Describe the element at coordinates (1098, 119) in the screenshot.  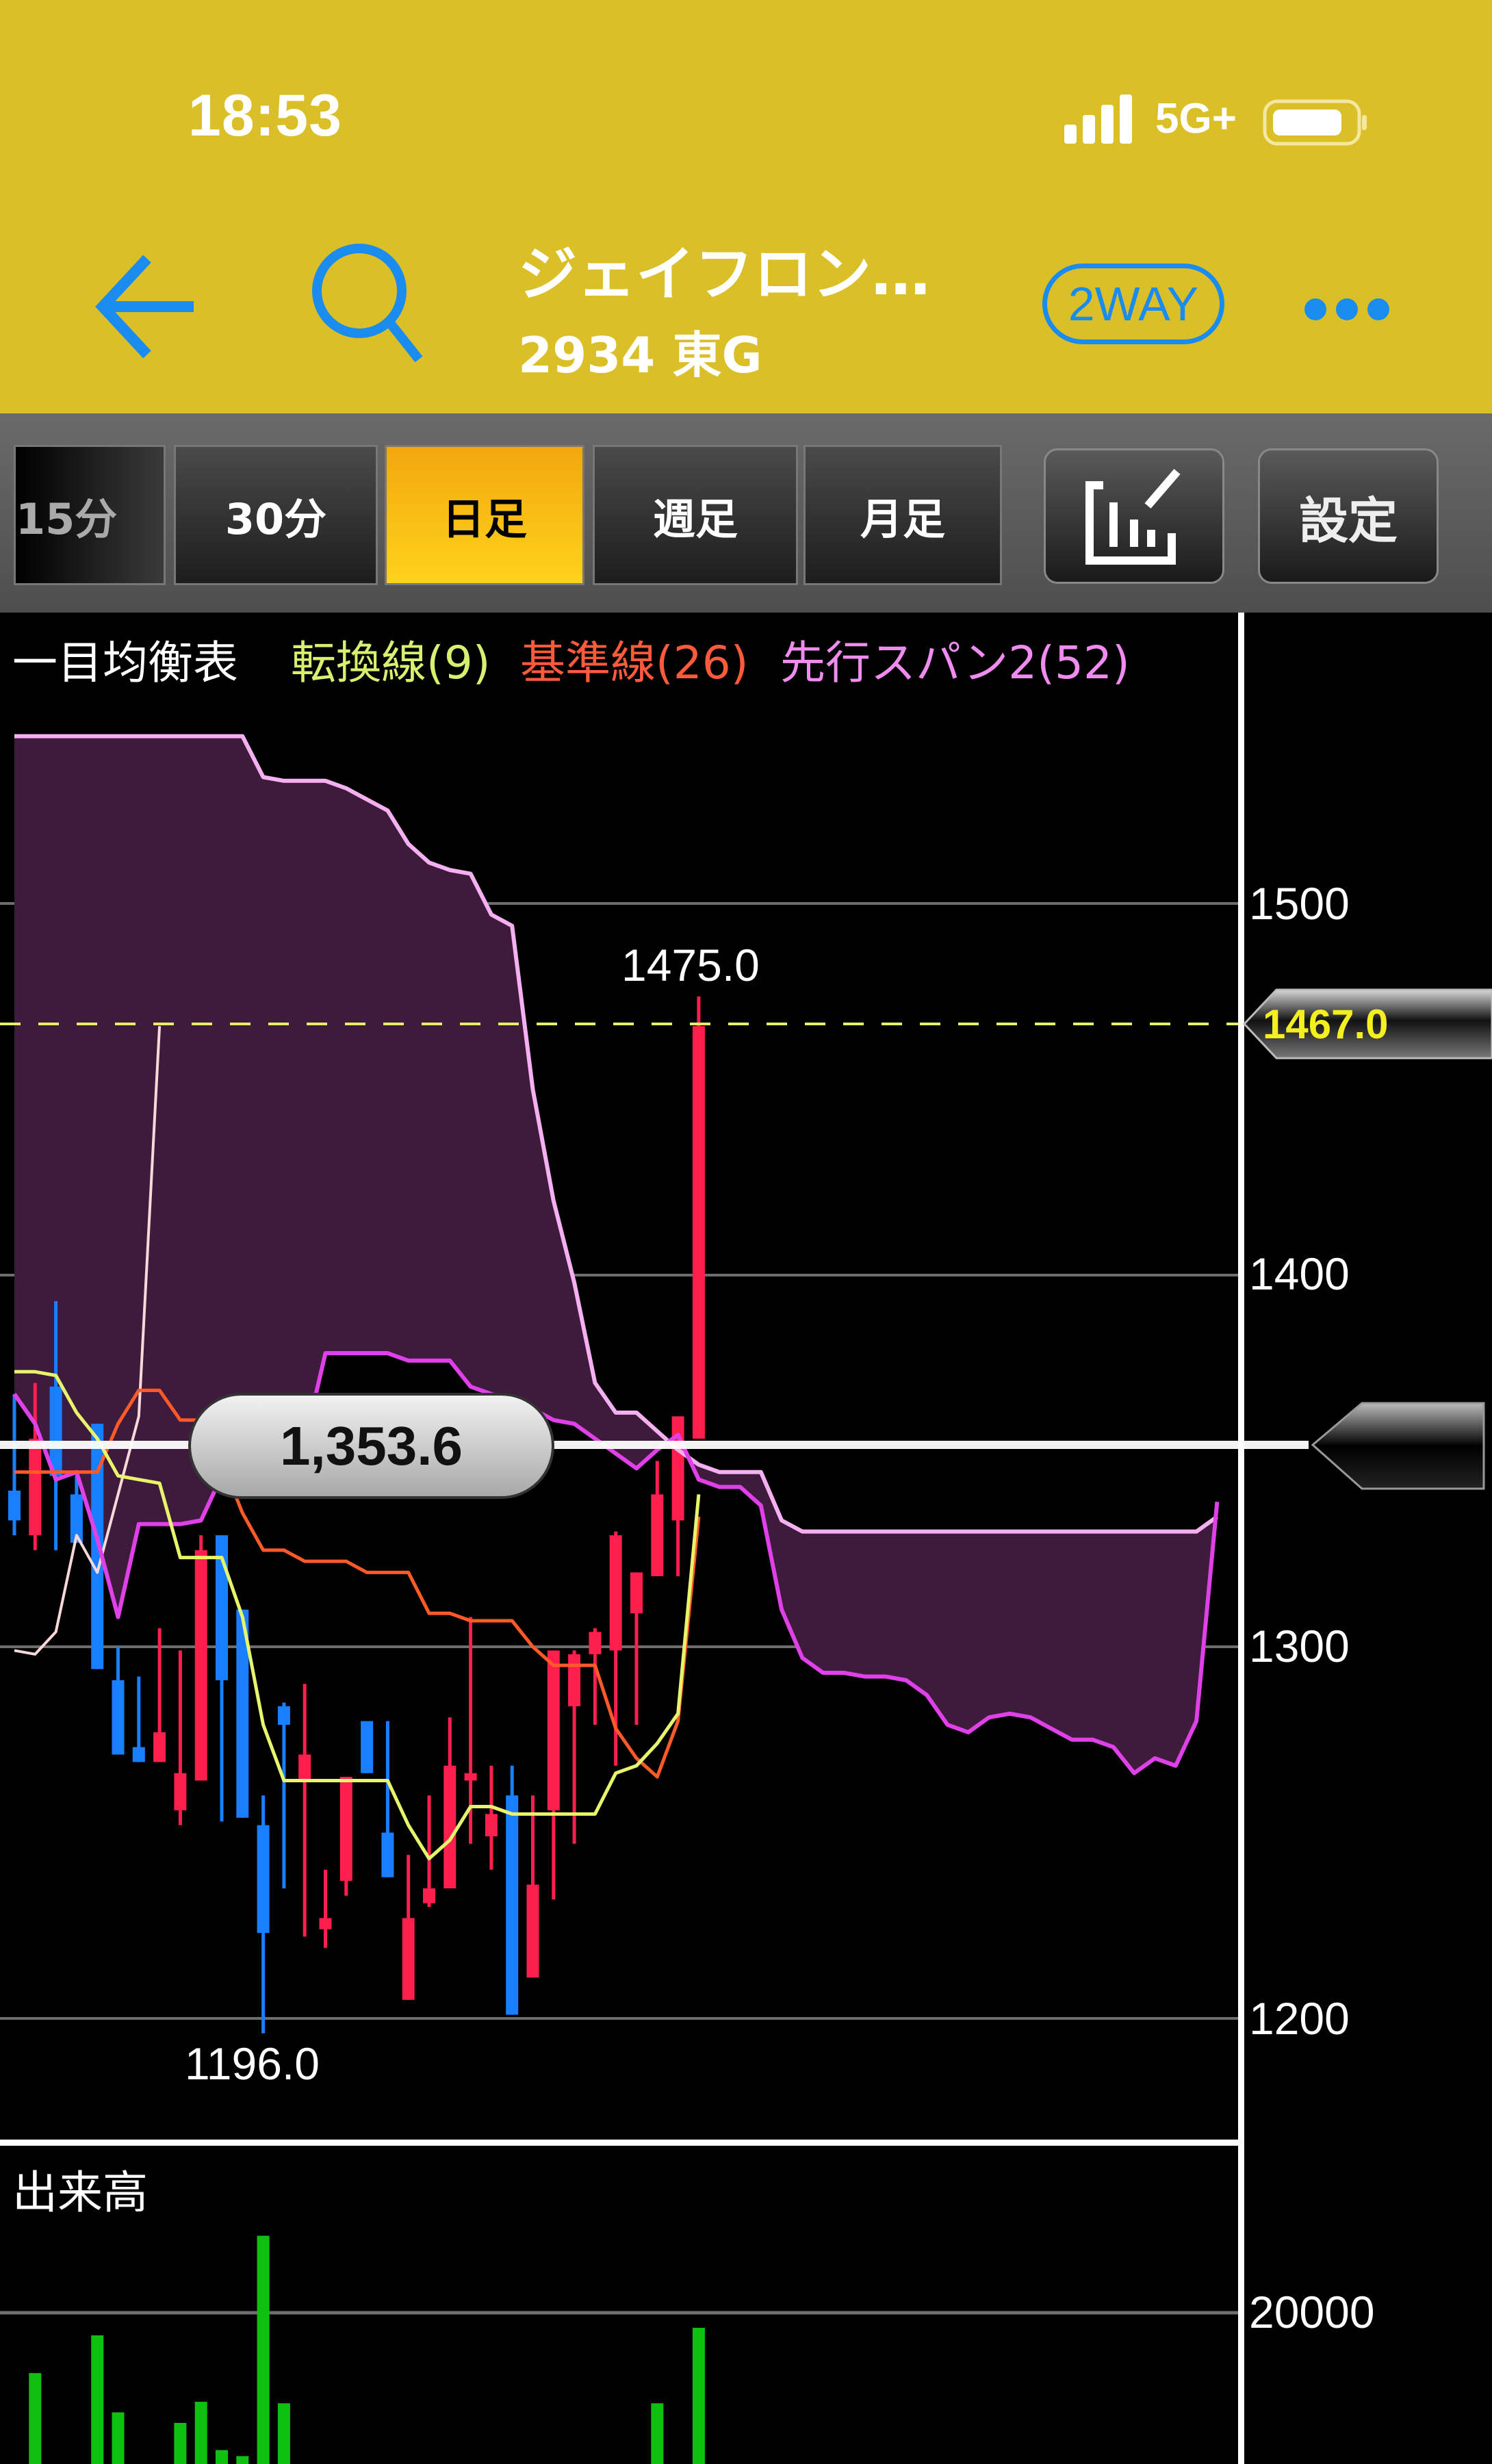
I see `cellular-signal-icon` at that location.